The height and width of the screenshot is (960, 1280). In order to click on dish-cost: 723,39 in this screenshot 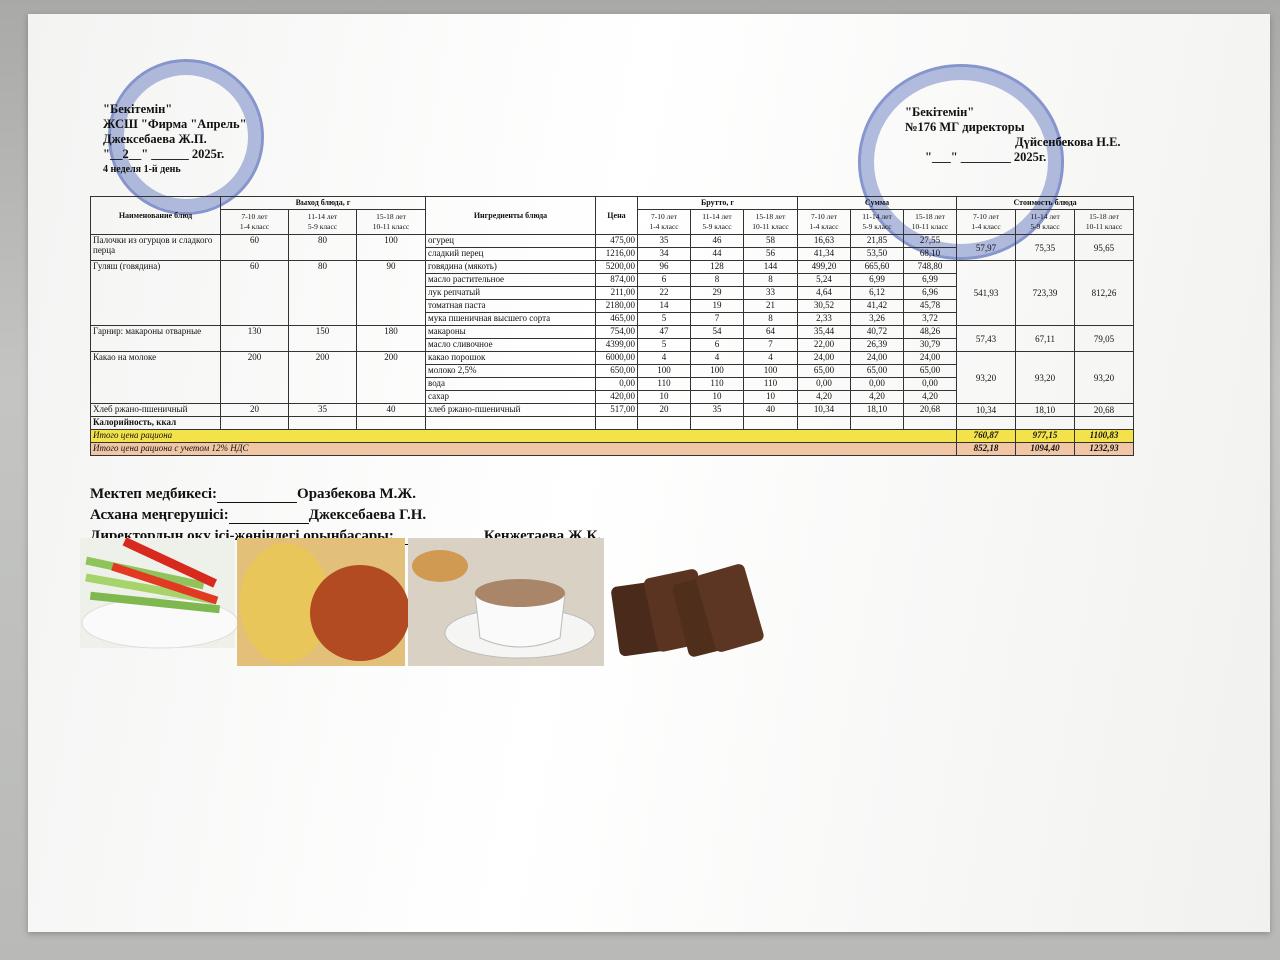, I will do `click(1045, 293)`.